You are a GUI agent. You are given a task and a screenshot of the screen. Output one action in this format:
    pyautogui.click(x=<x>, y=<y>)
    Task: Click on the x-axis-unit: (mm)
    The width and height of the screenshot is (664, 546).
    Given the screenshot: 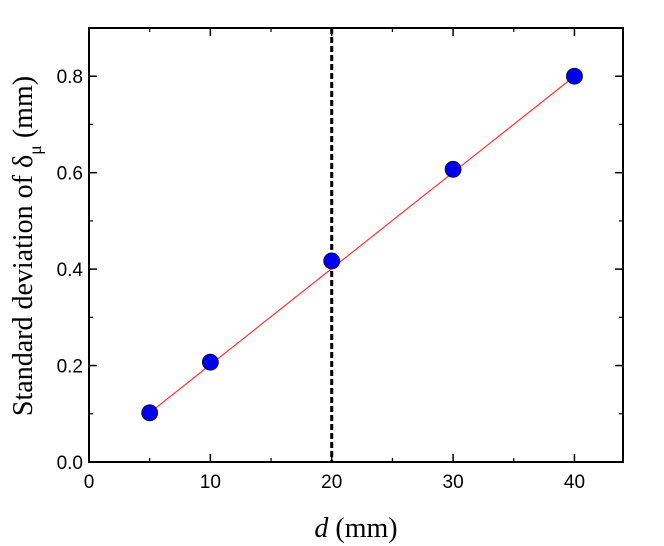 What is the action you would take?
    pyautogui.click(x=362, y=528)
    